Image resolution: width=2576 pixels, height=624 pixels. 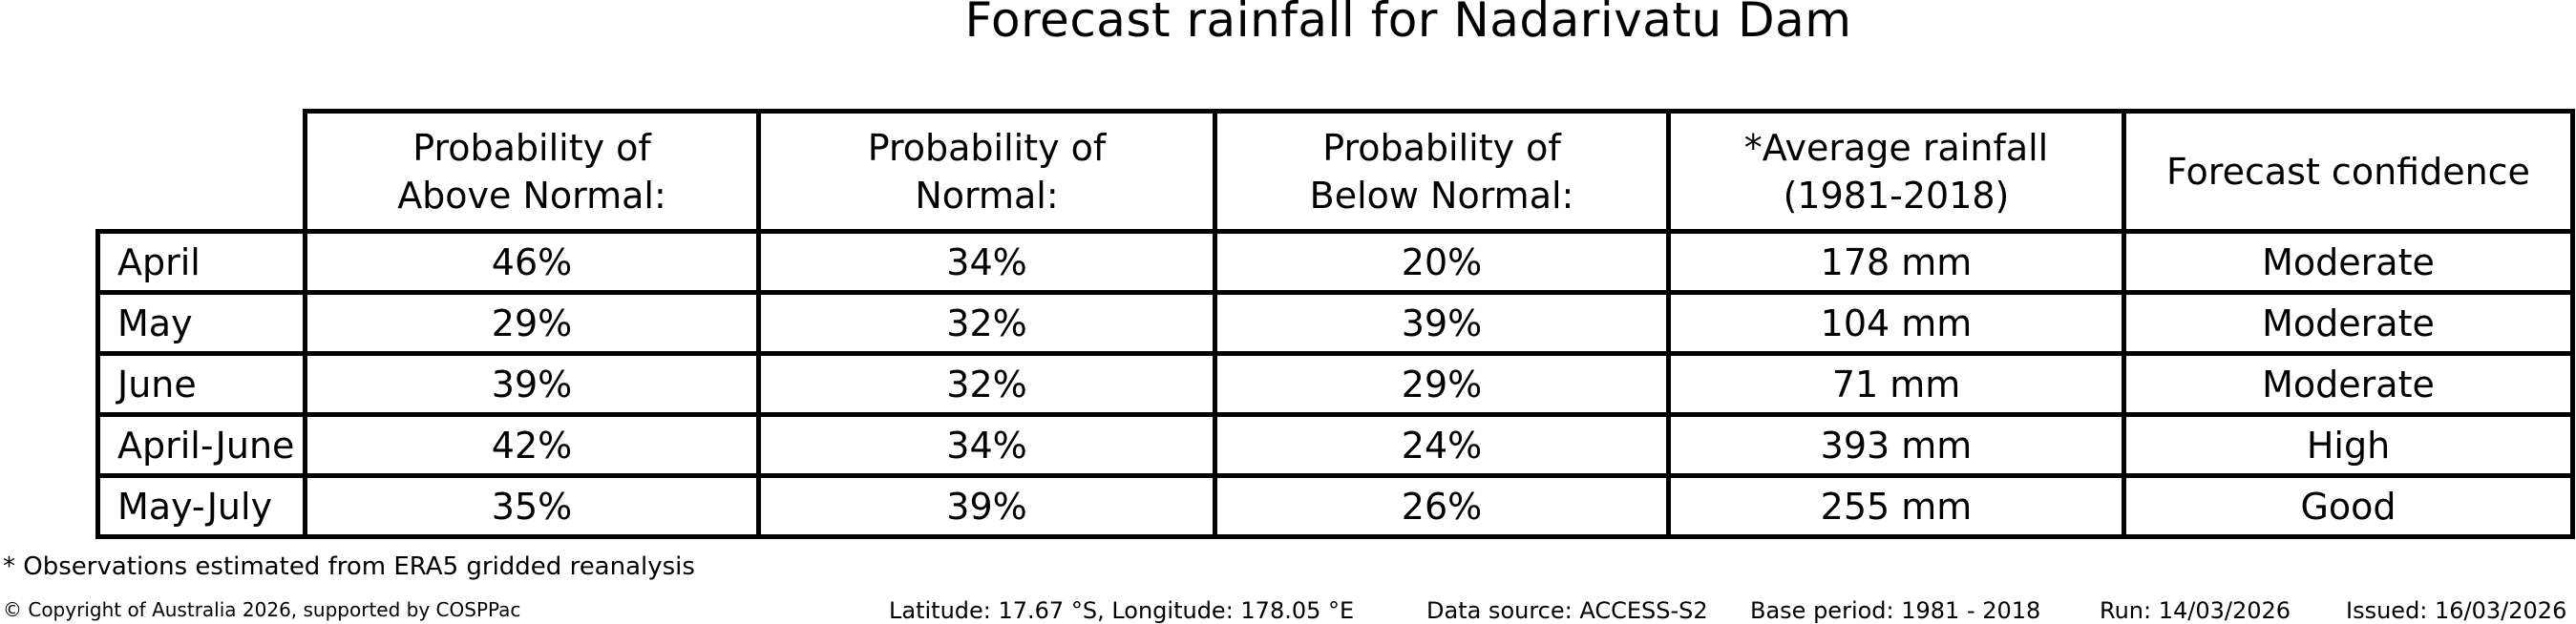 I want to click on row-label-may-july: May-July, so click(x=201, y=506).